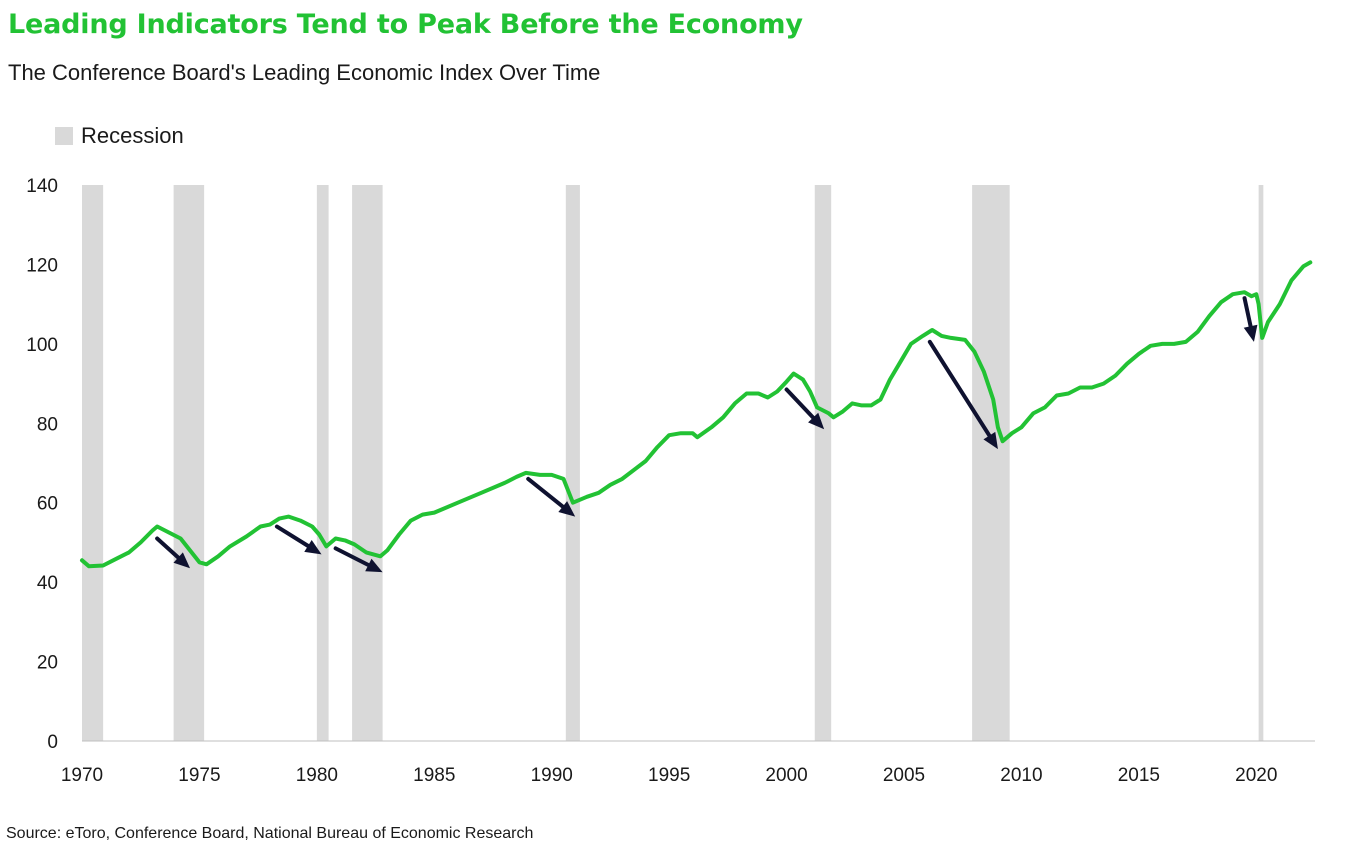 The height and width of the screenshot is (851, 1346). I want to click on y-tick-label-140: 140, so click(42, 186).